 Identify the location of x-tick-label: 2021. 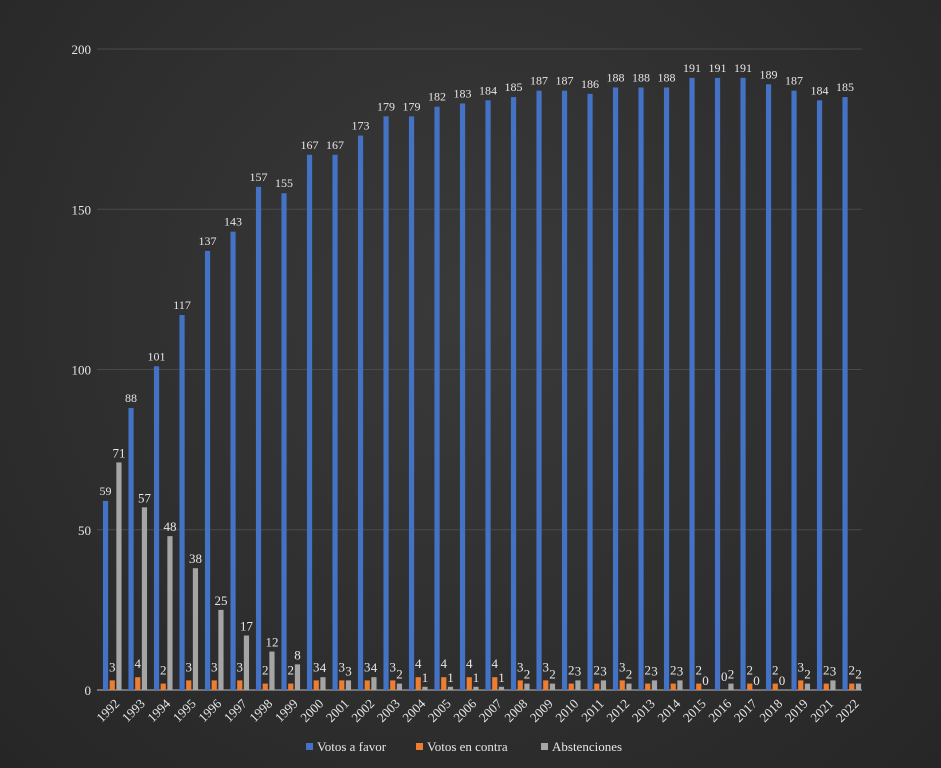
(821, 710).